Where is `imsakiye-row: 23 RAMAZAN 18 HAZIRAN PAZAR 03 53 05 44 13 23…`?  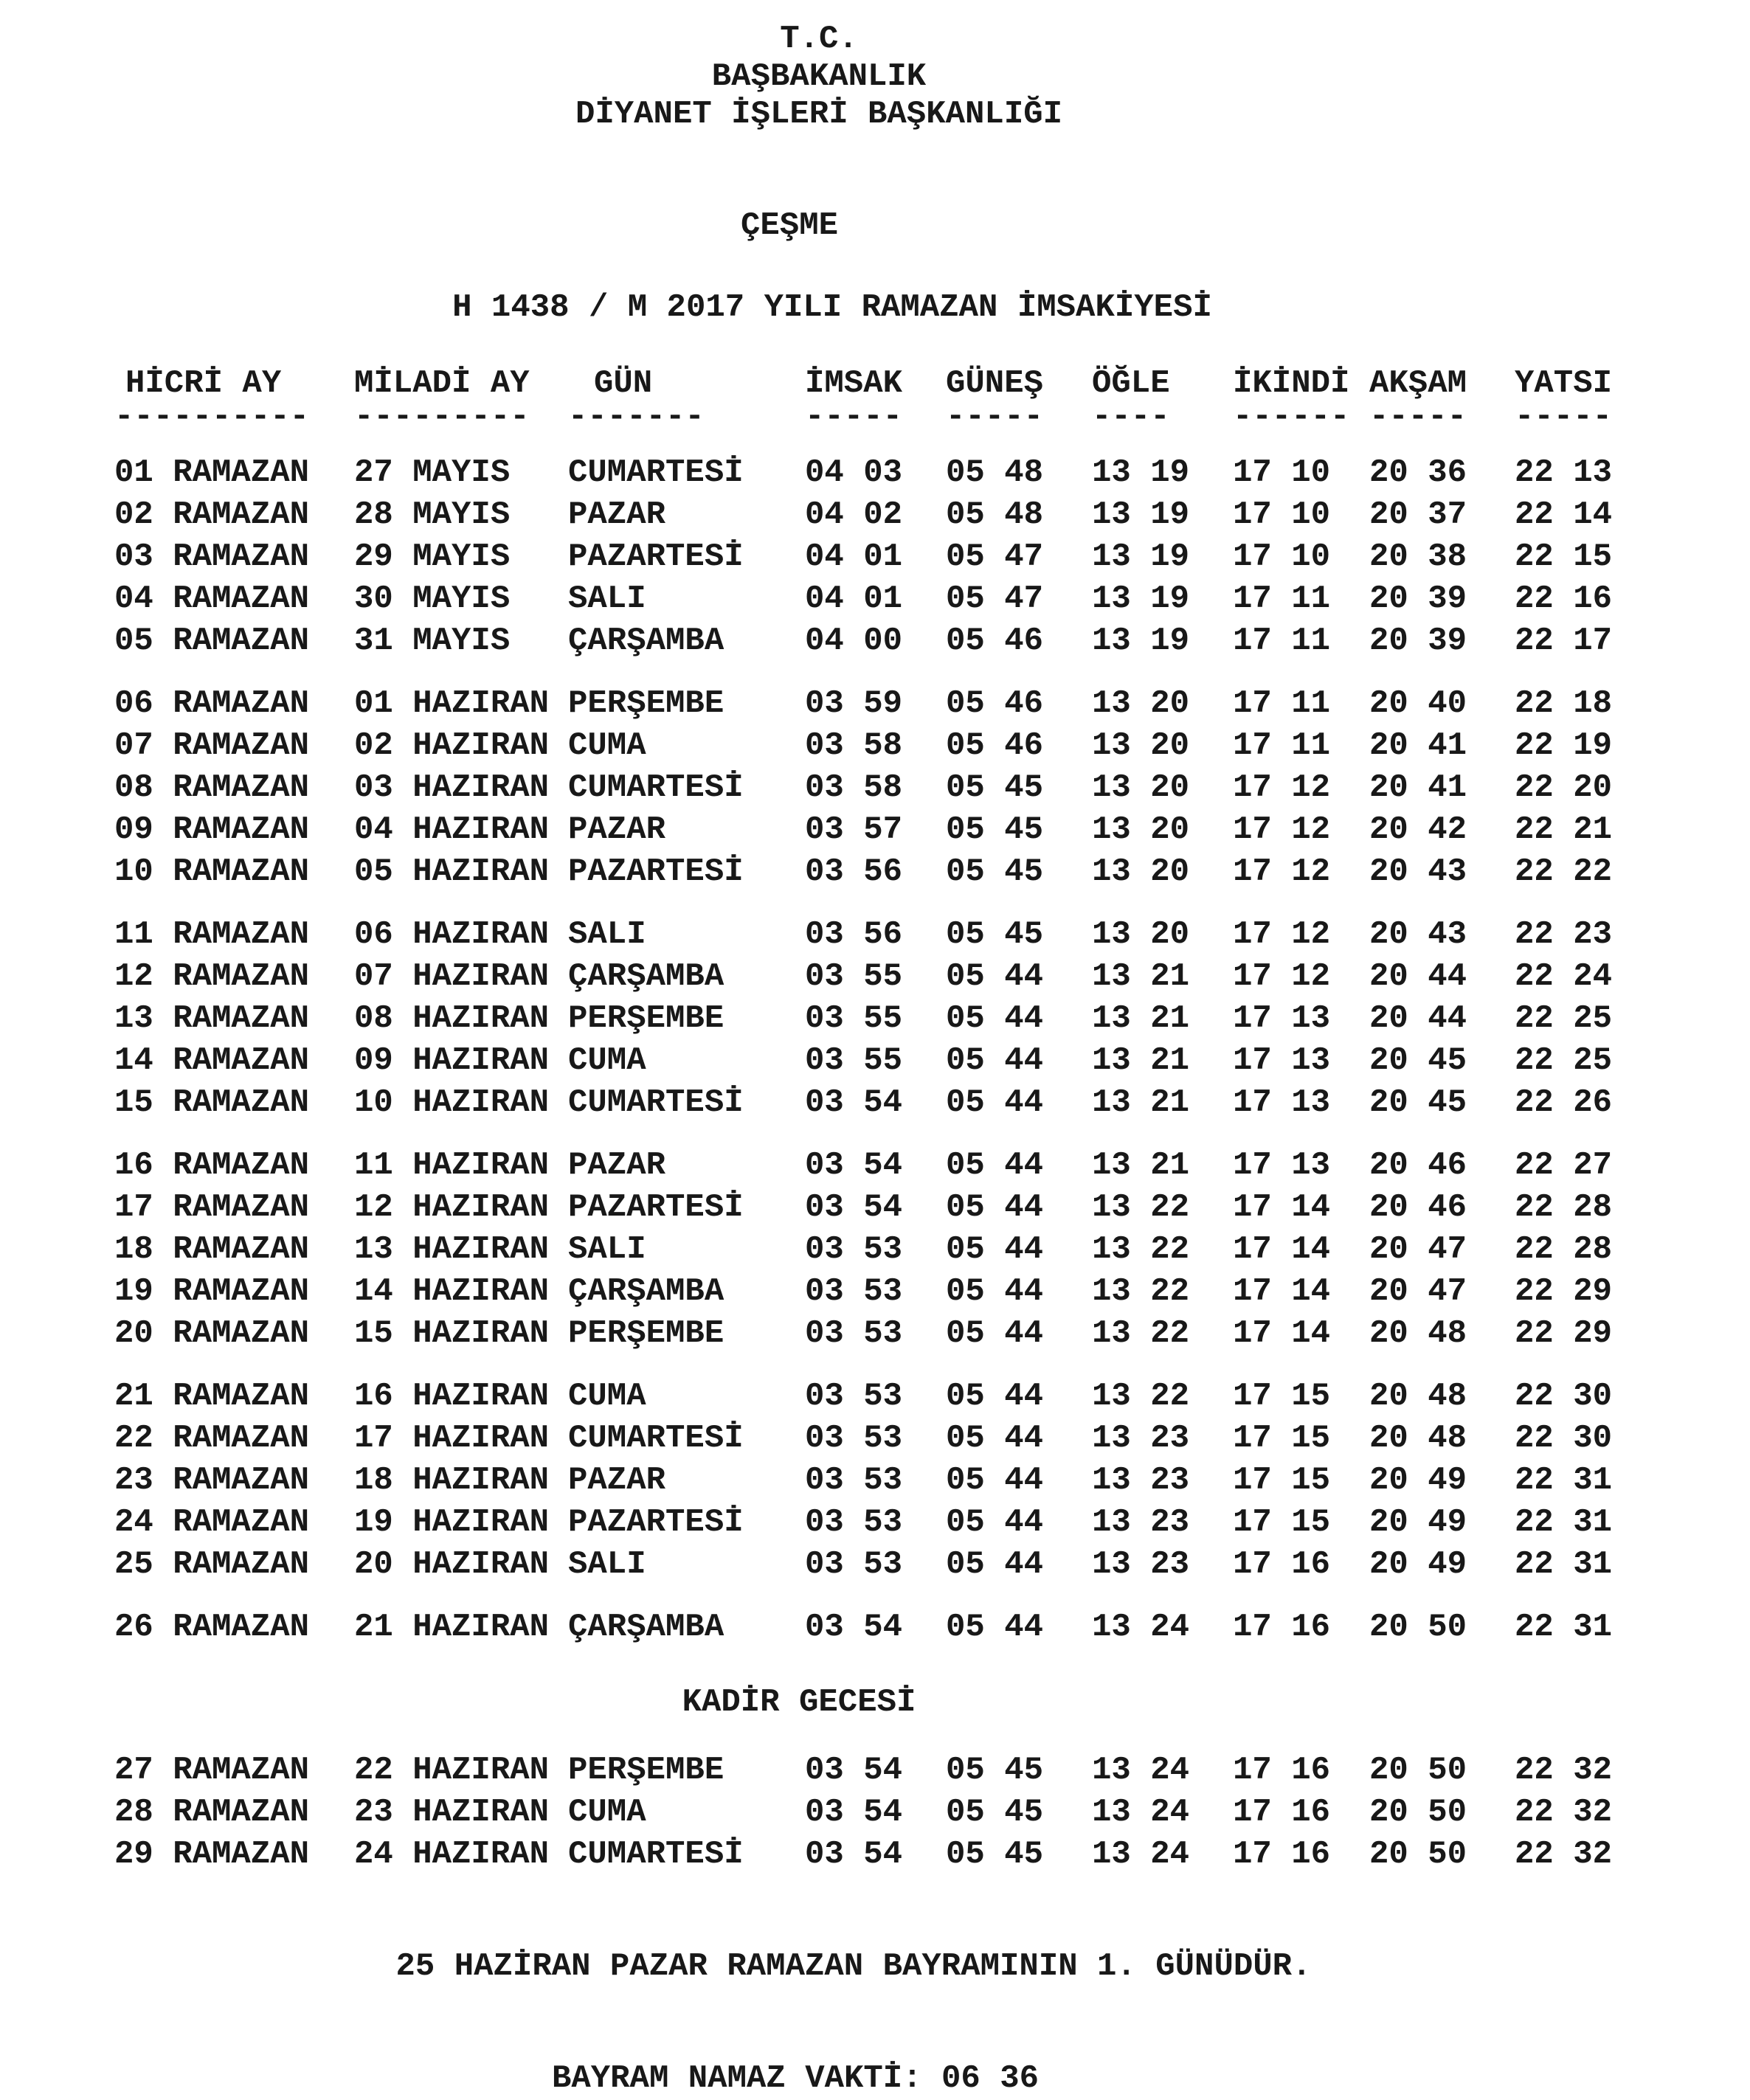 imsakiye-row: 23 RAMAZAN 18 HAZIRAN PAZAR 03 53 05 44 13 23… is located at coordinates (932, 1481).